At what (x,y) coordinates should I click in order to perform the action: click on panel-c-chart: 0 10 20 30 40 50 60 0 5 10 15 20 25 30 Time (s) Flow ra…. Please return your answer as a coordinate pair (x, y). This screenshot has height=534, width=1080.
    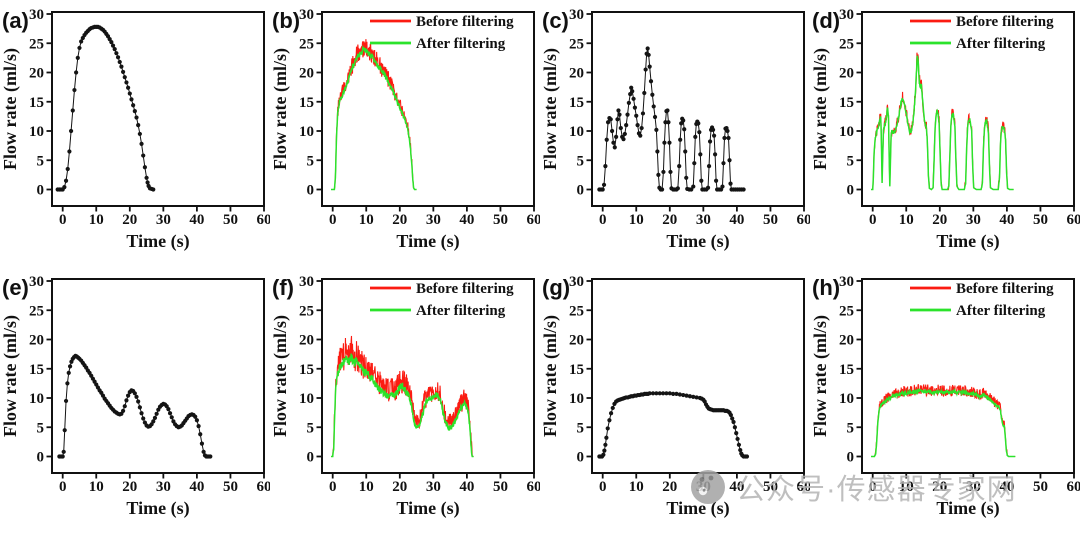
    Looking at the image, I should click on (676, 129).